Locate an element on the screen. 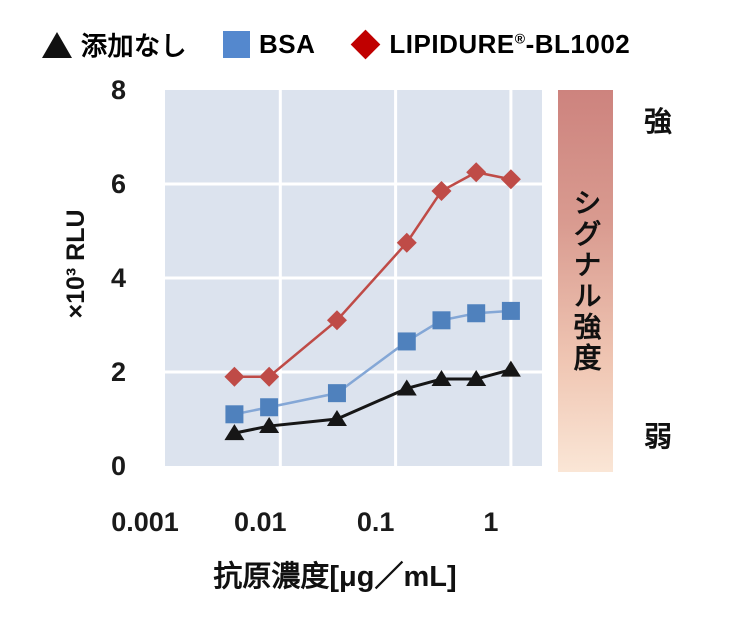 This screenshot has width=750, height=617. x-tick-label: 0.001 is located at coordinates (145, 522).